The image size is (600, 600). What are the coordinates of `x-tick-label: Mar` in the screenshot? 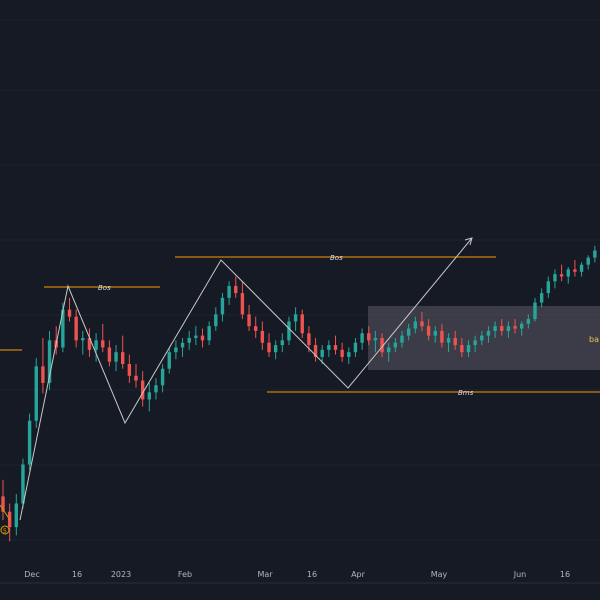 It's located at (265, 574).